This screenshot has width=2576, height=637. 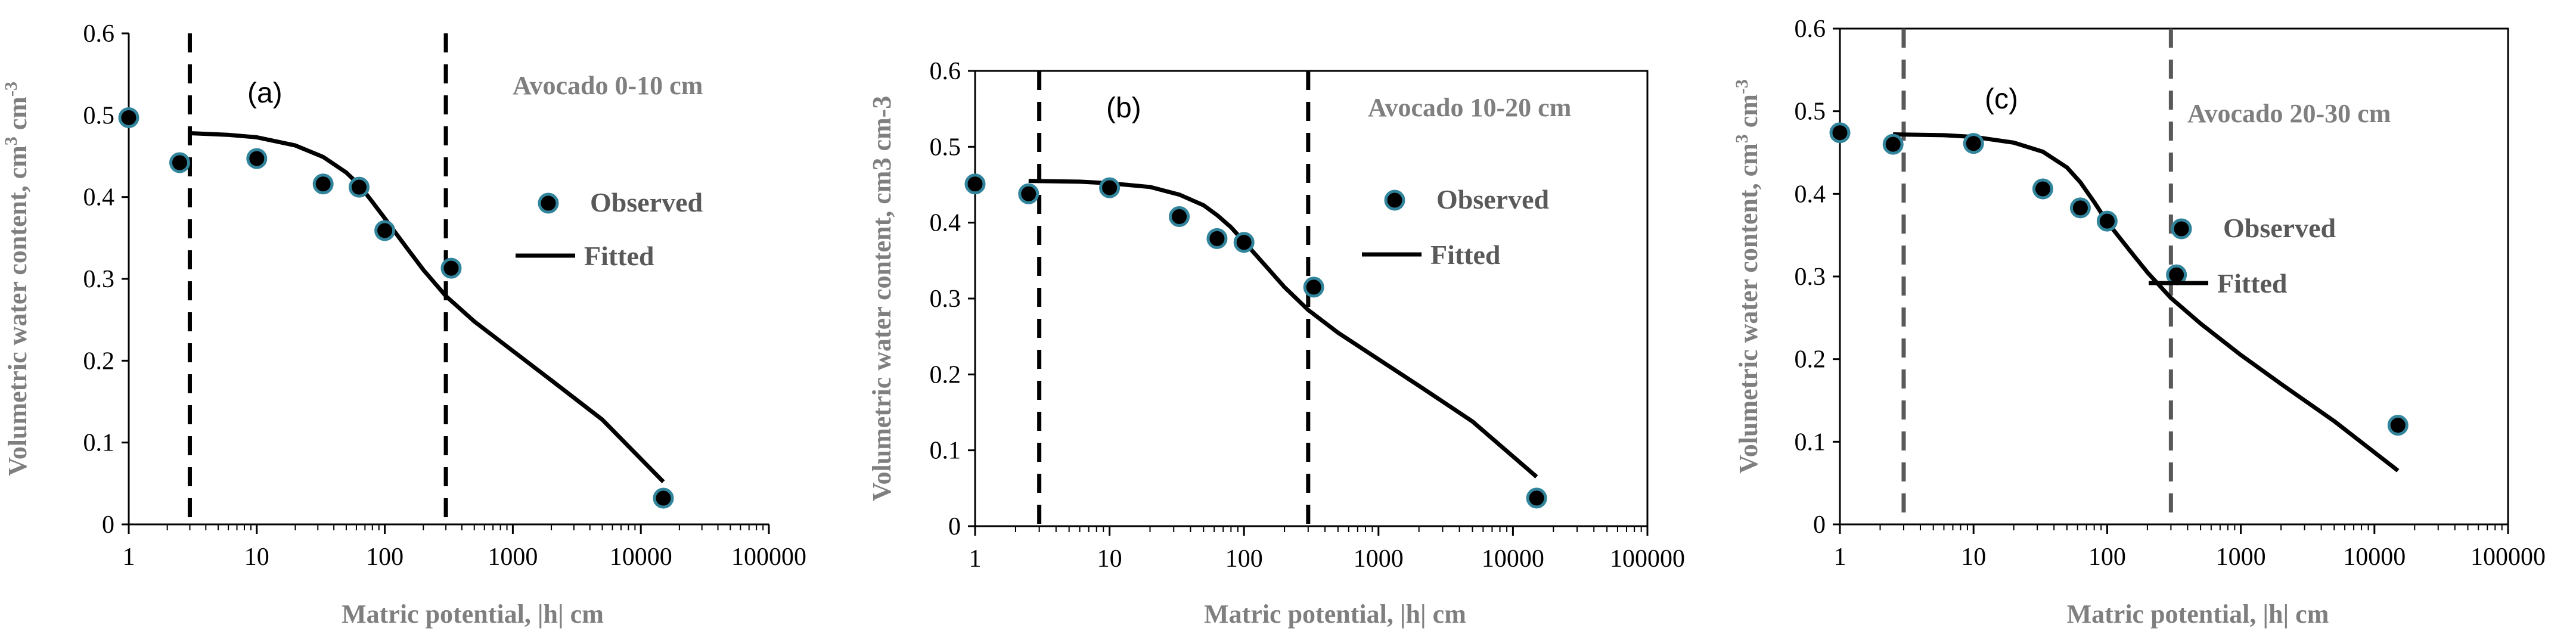 What do you see at coordinates (1469, 108) in the screenshot?
I see `series-annotation: Avocado 10-20 cm` at bounding box center [1469, 108].